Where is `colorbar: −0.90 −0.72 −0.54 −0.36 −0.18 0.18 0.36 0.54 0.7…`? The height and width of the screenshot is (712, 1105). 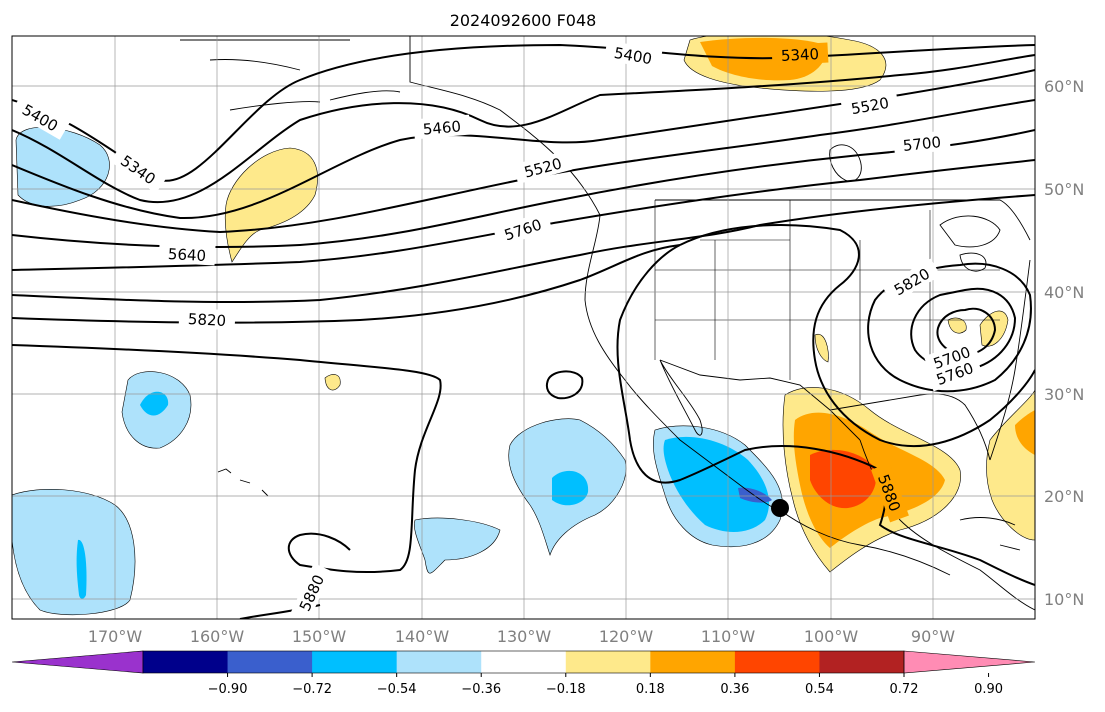 colorbar: −0.90 −0.72 −0.54 −0.36 −0.18 0.18 0.36 0.54 0.7… is located at coordinates (523, 673).